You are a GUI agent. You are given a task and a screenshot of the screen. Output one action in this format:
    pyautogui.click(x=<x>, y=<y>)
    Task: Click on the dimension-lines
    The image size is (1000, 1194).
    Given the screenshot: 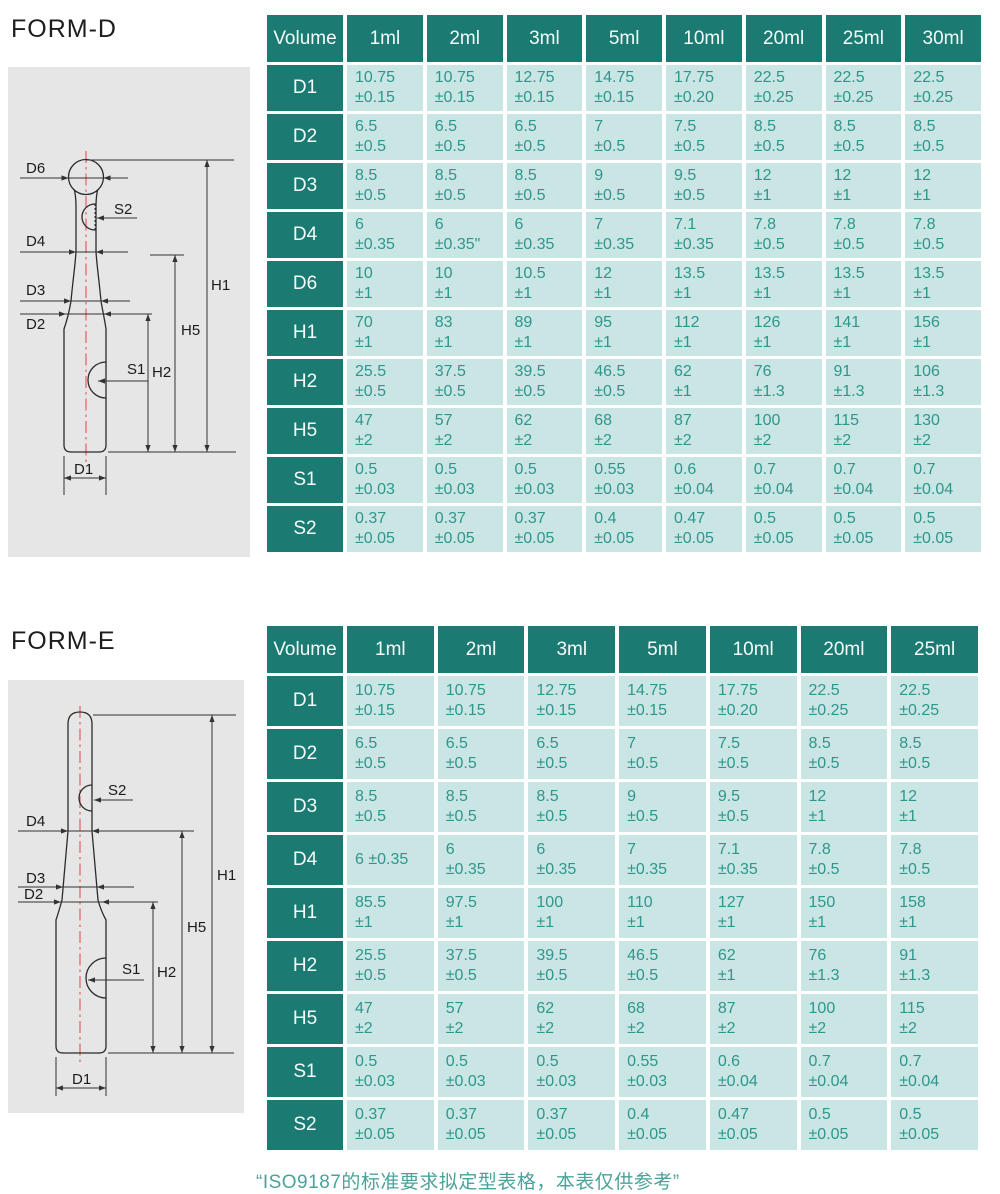 What is the action you would take?
    pyautogui.click(x=127, y=905)
    